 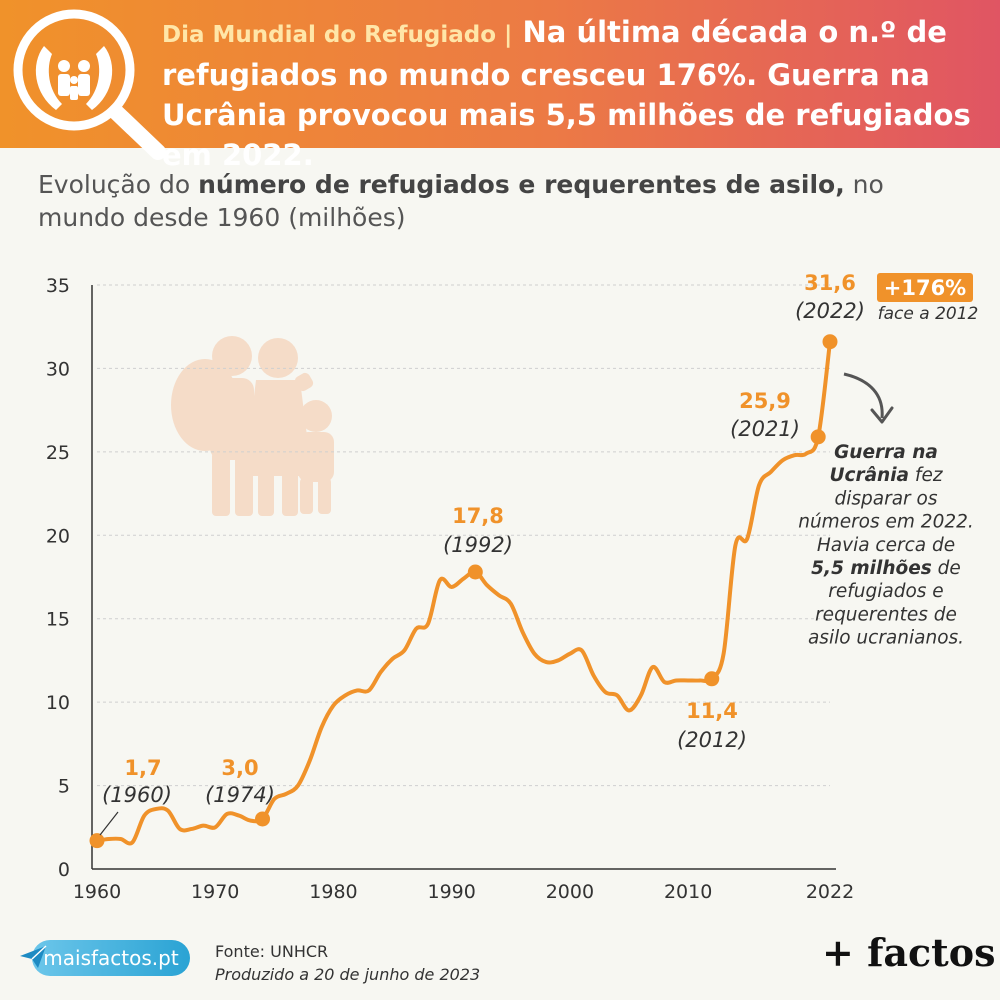 What do you see at coordinates (765, 401) in the screenshot?
I see `data-label-2021: 25,9` at bounding box center [765, 401].